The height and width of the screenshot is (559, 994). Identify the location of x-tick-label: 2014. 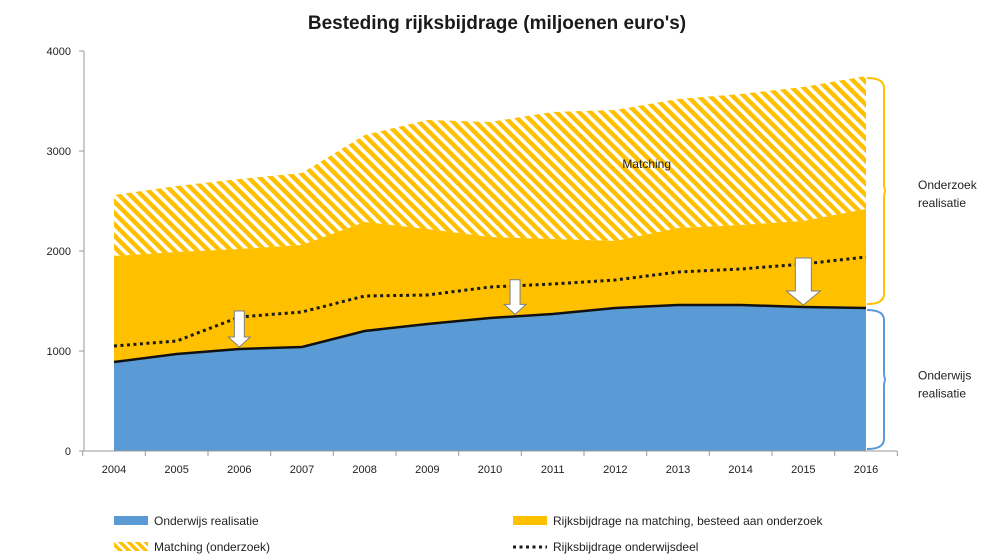
(740, 470).